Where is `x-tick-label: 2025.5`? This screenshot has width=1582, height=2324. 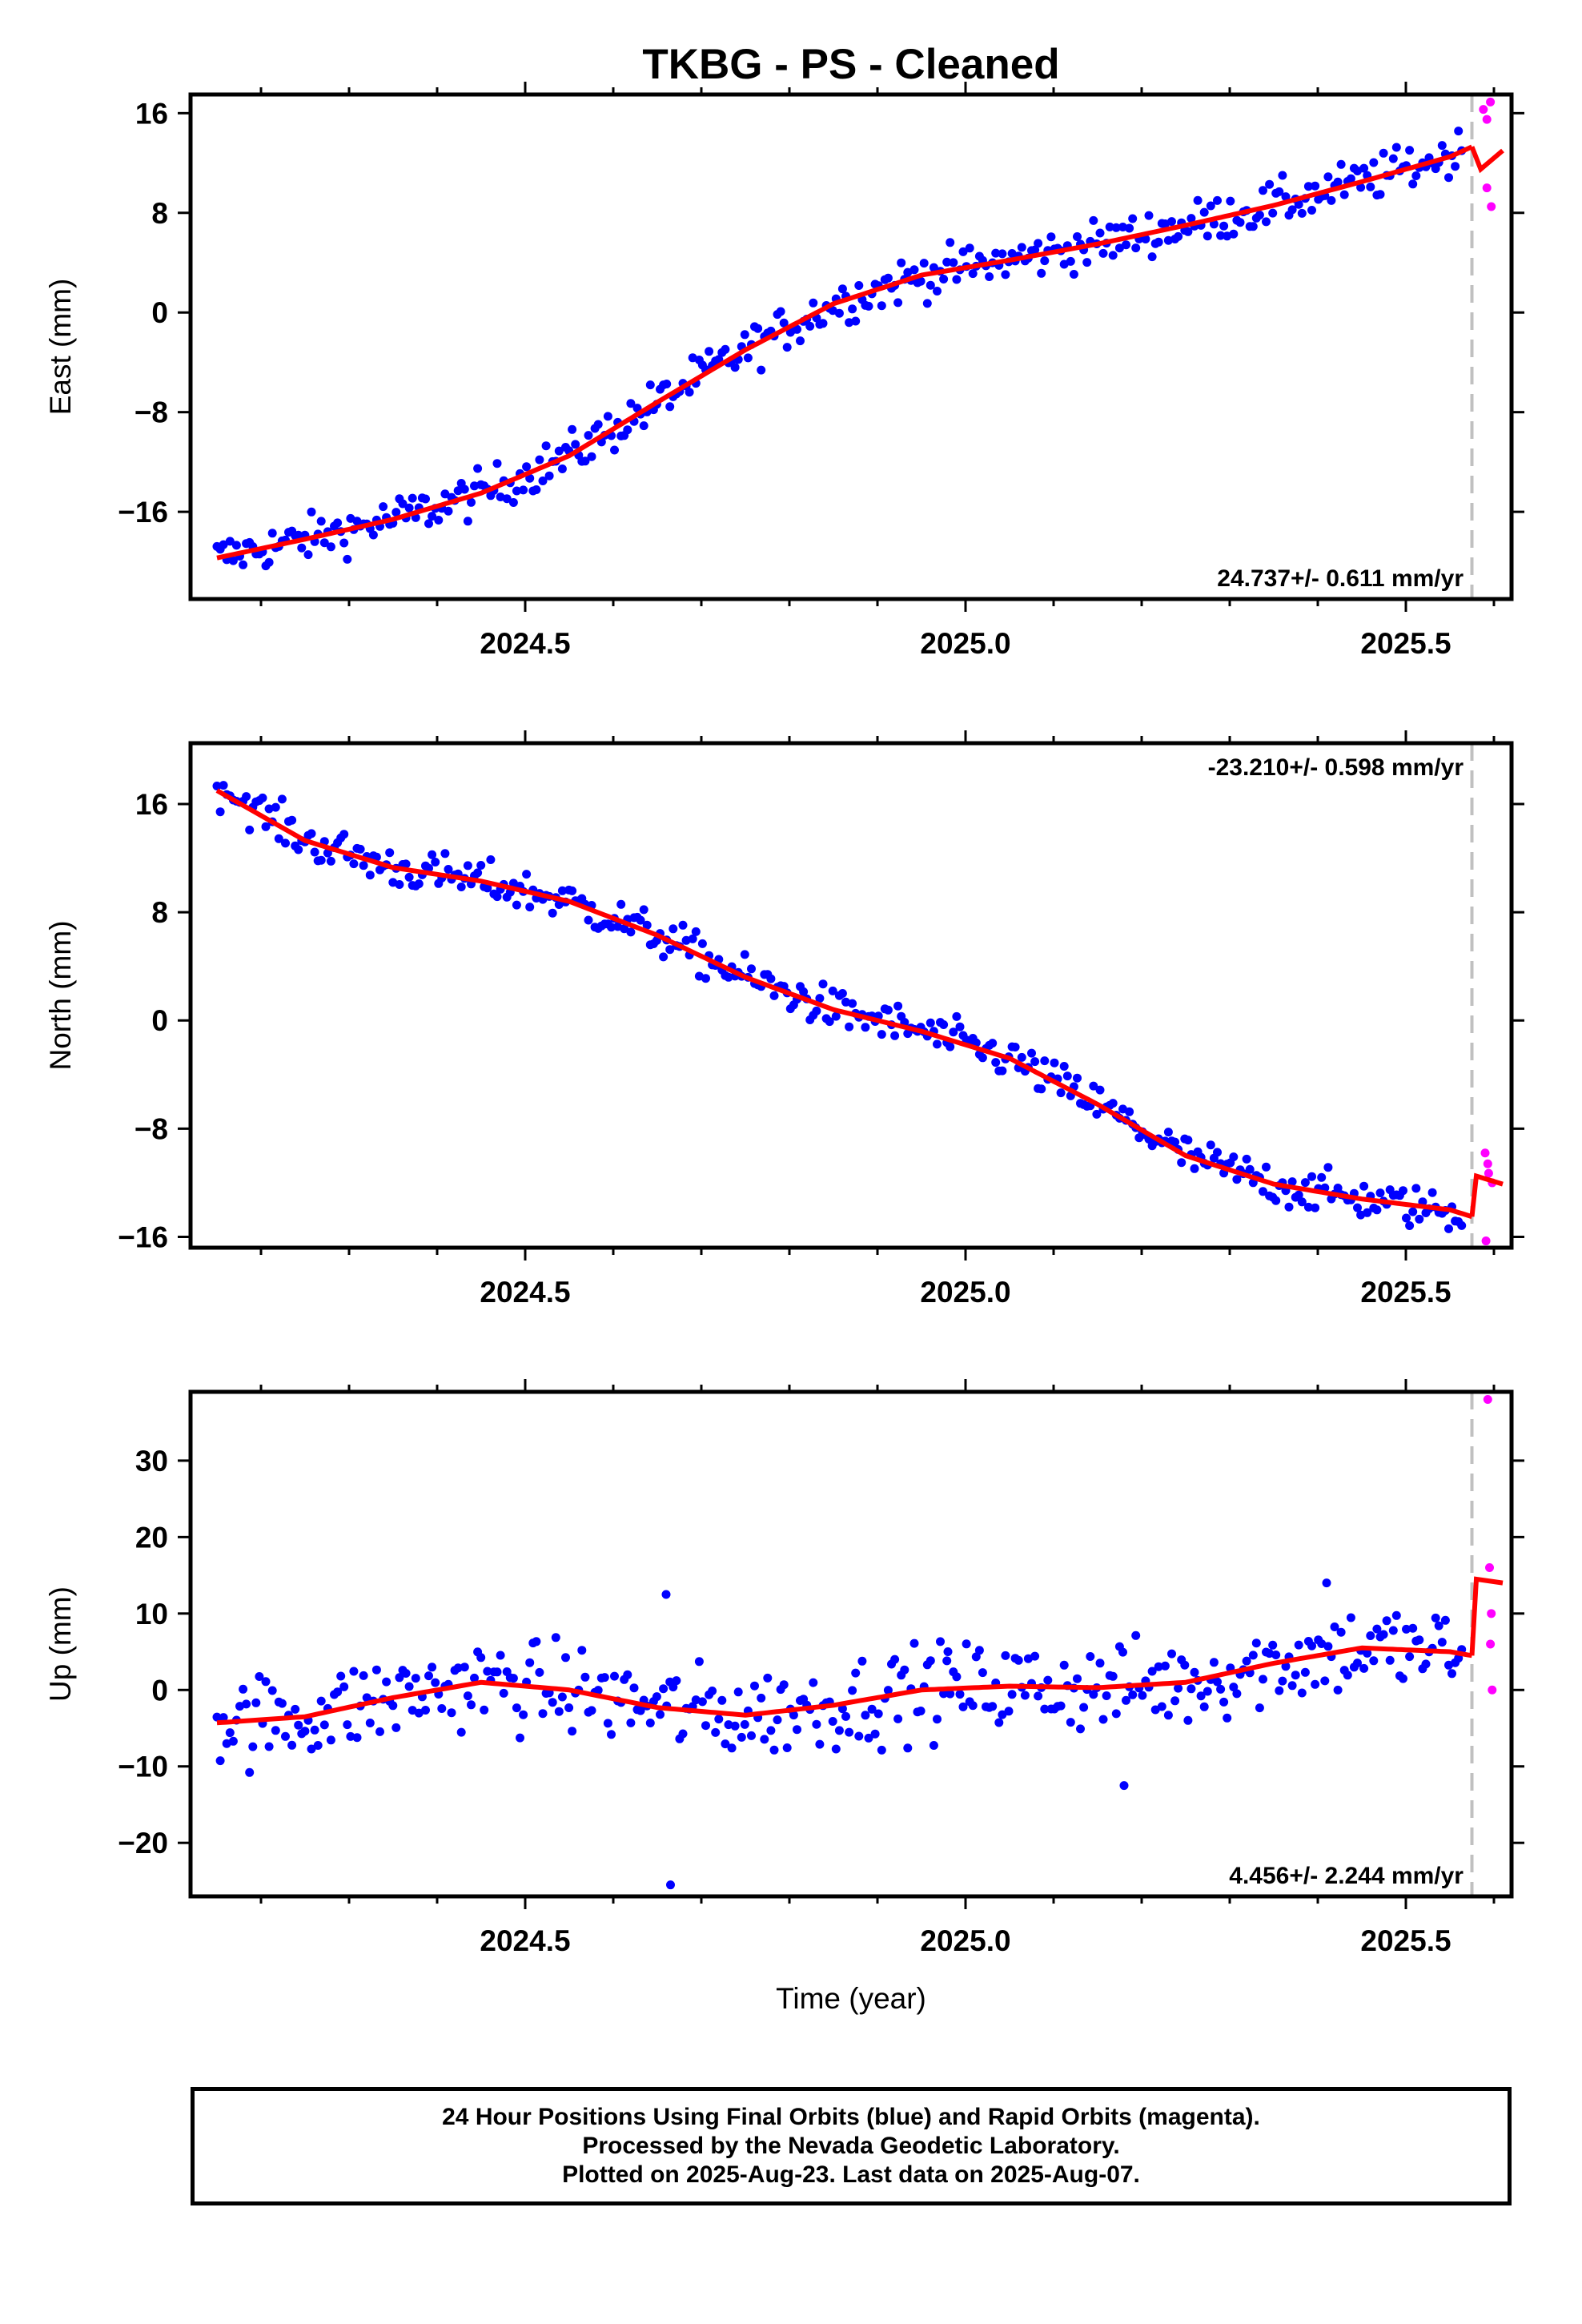 x-tick-label: 2025.5 is located at coordinates (1406, 1940).